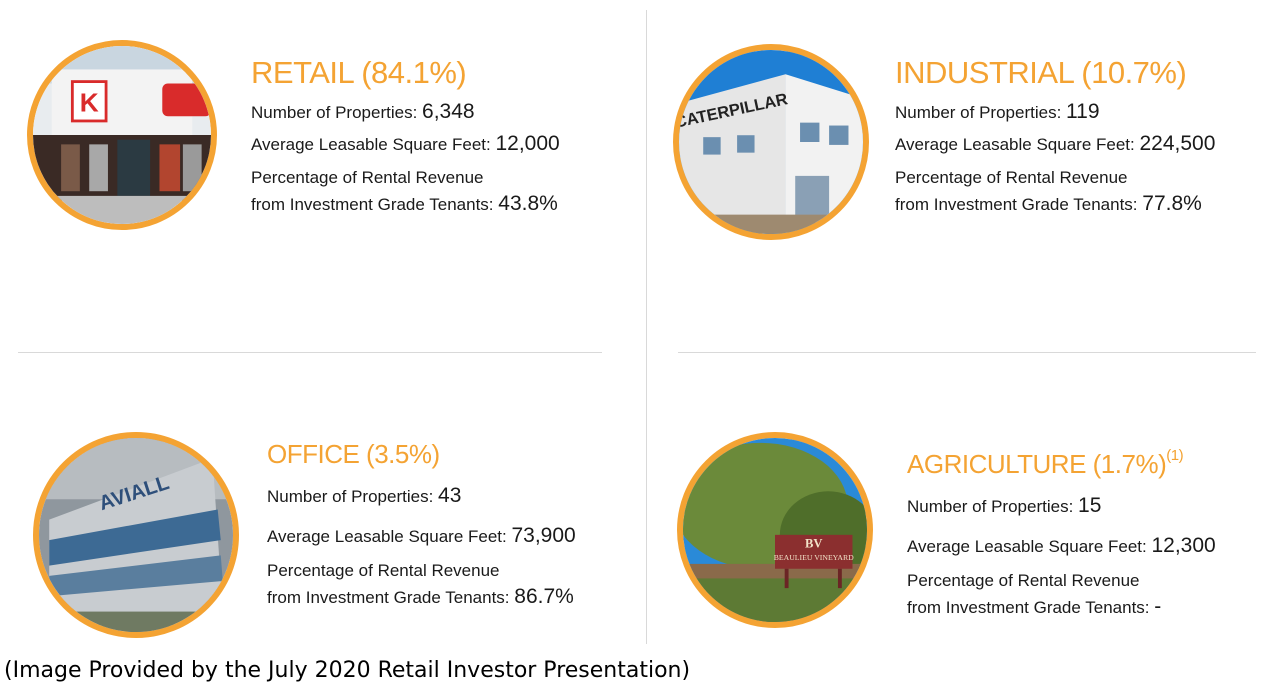 The height and width of the screenshot is (696, 1274). What do you see at coordinates (353, 454) in the screenshot?
I see `office-title: OFFICE (3.5%)` at bounding box center [353, 454].